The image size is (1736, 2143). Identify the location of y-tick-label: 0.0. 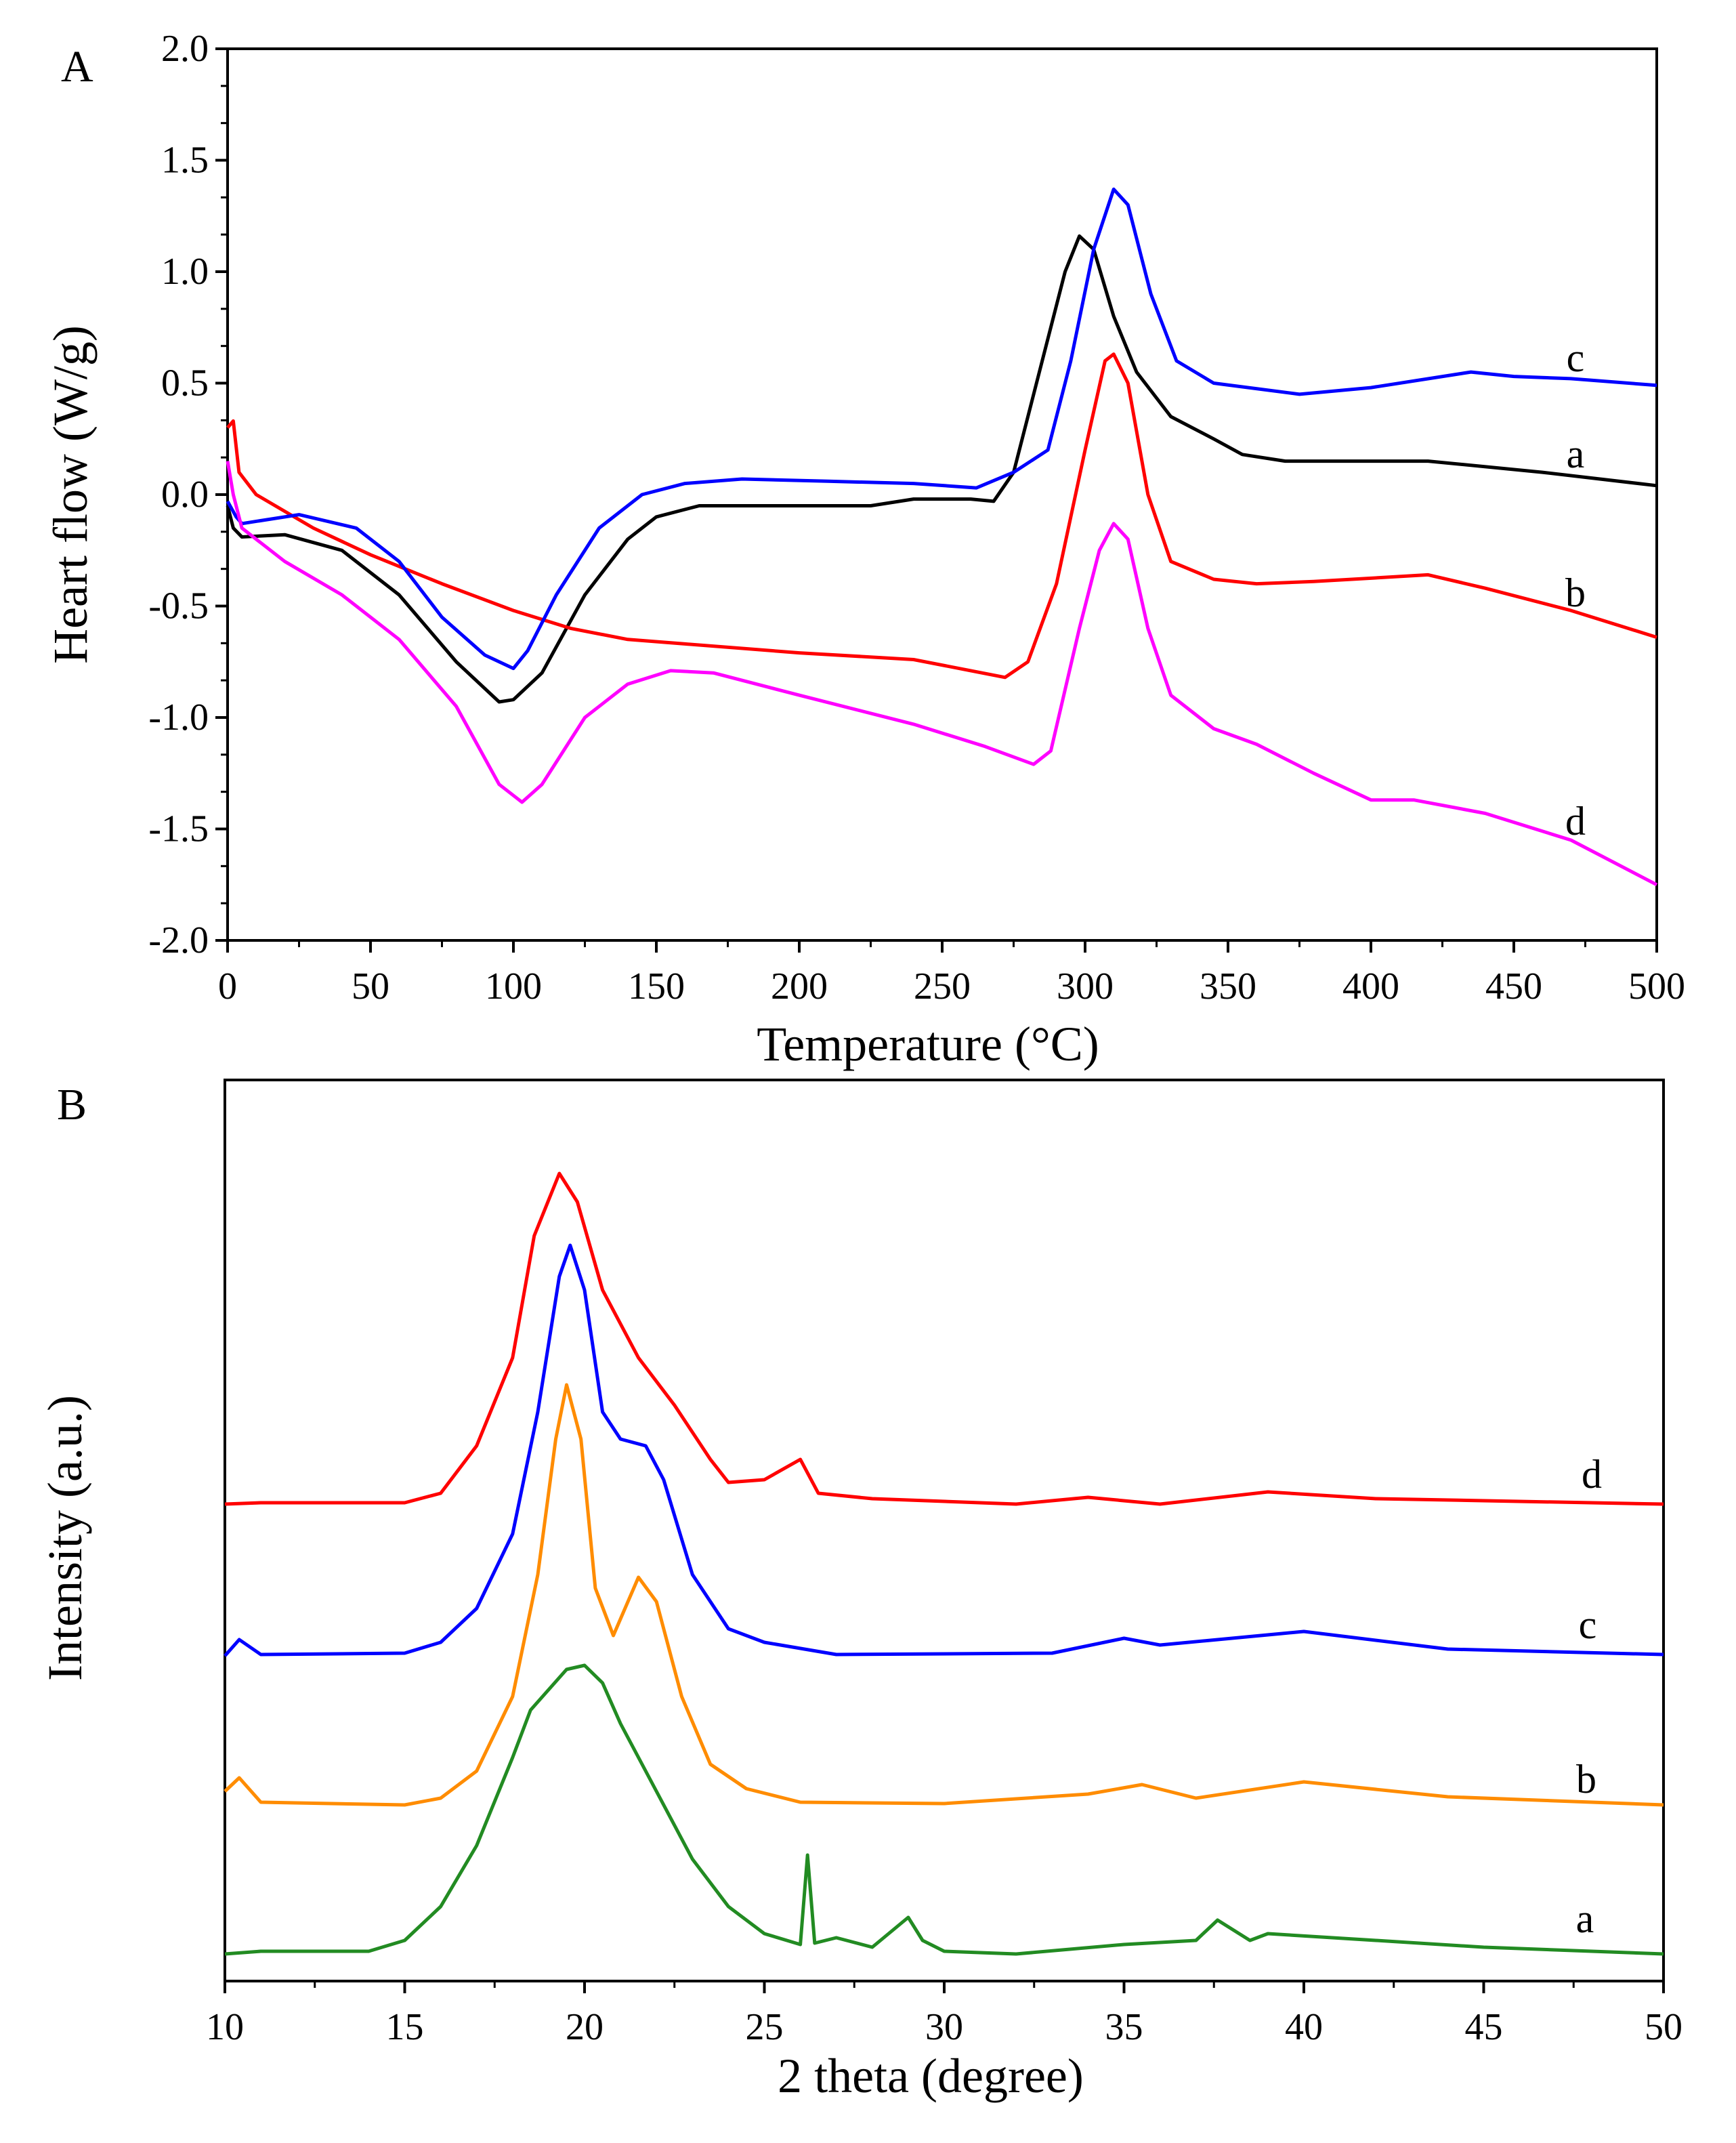
(185, 495).